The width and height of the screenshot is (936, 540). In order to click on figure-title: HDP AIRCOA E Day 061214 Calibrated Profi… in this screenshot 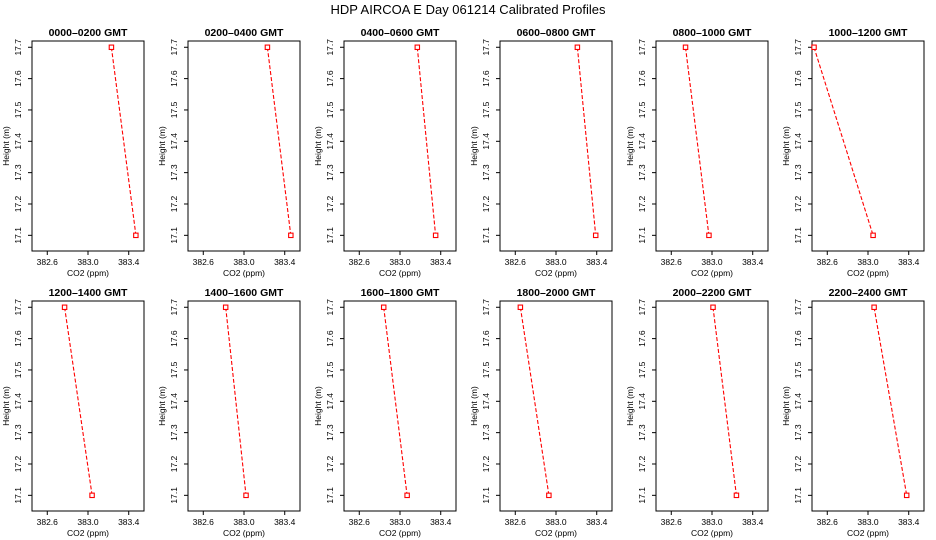, I will do `click(468, 9)`.